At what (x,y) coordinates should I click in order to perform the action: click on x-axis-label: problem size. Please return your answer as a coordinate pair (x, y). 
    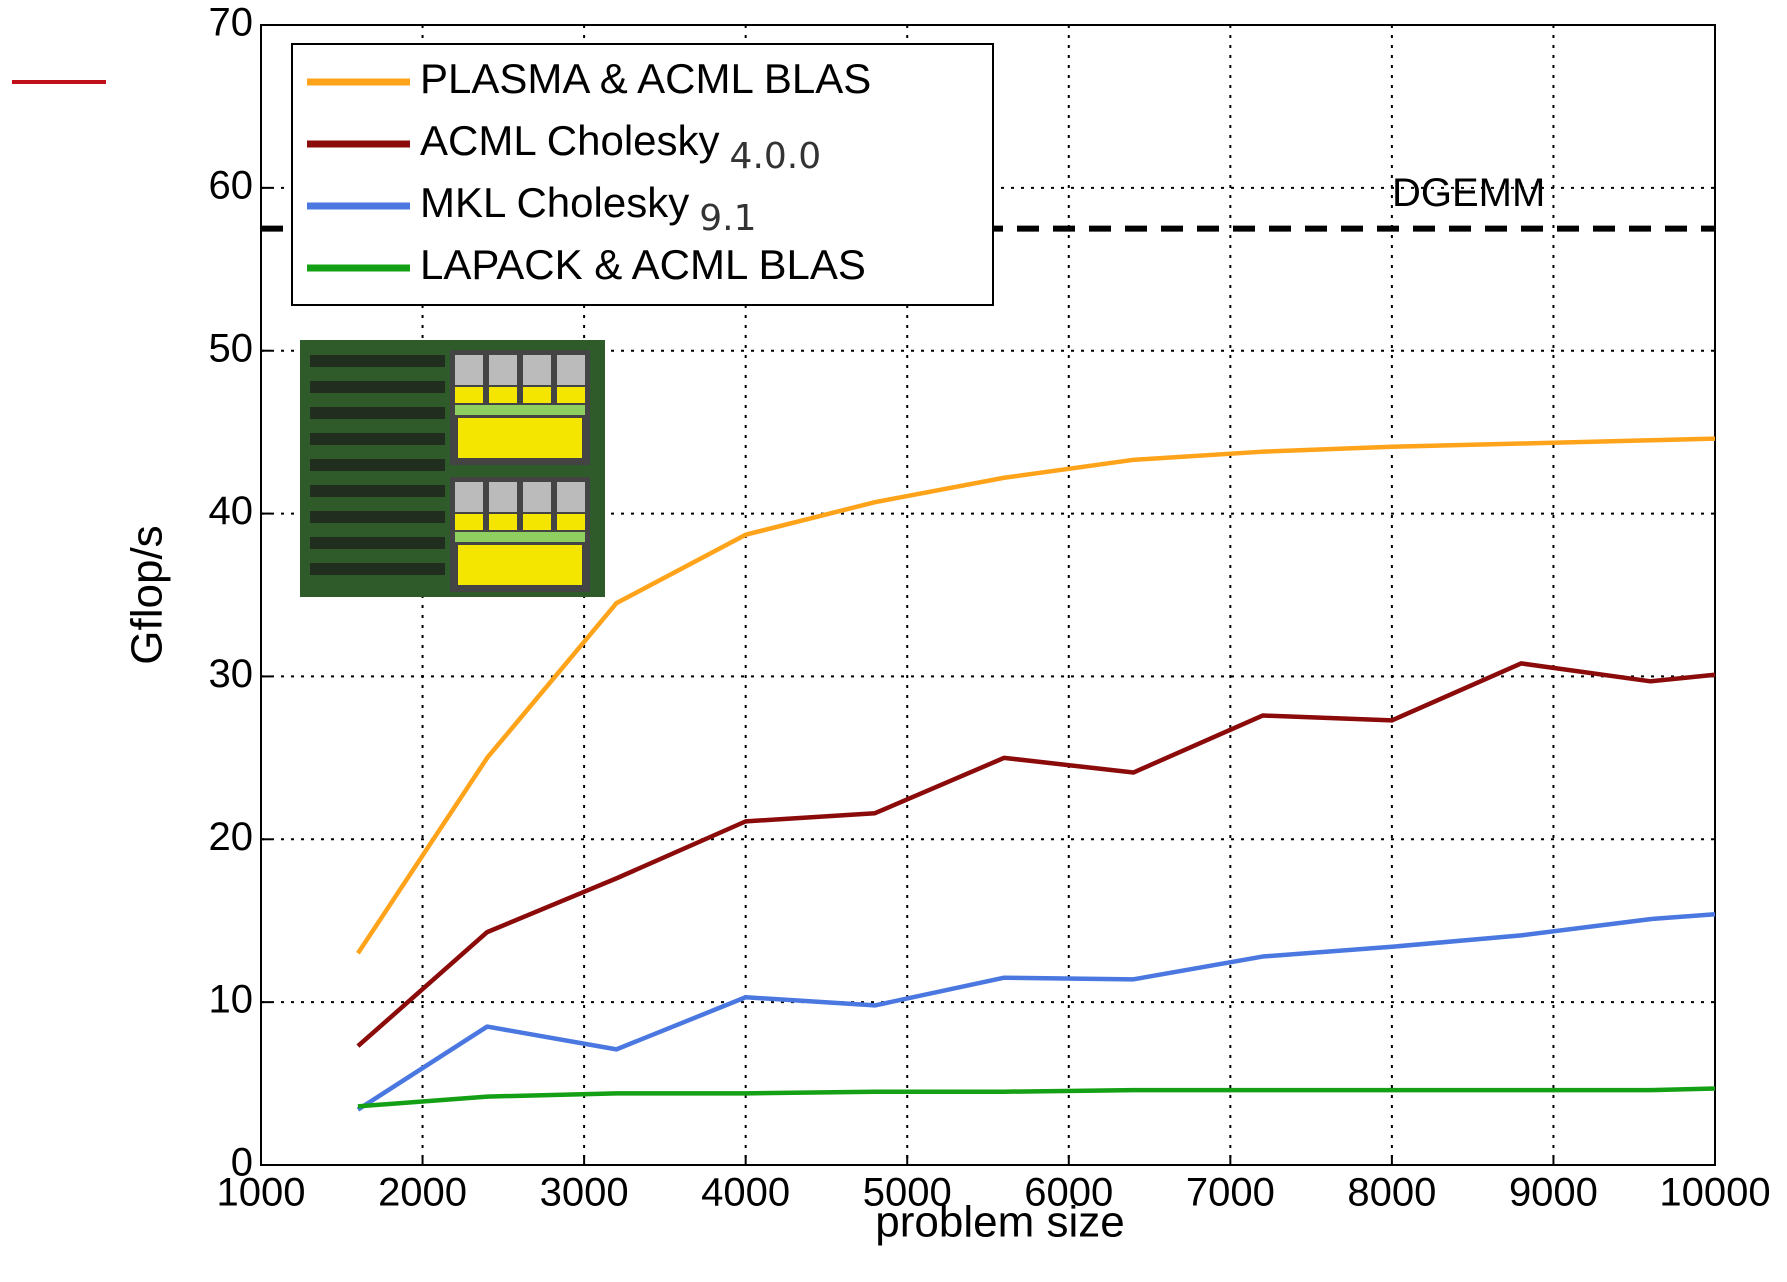
    Looking at the image, I should click on (999, 1222).